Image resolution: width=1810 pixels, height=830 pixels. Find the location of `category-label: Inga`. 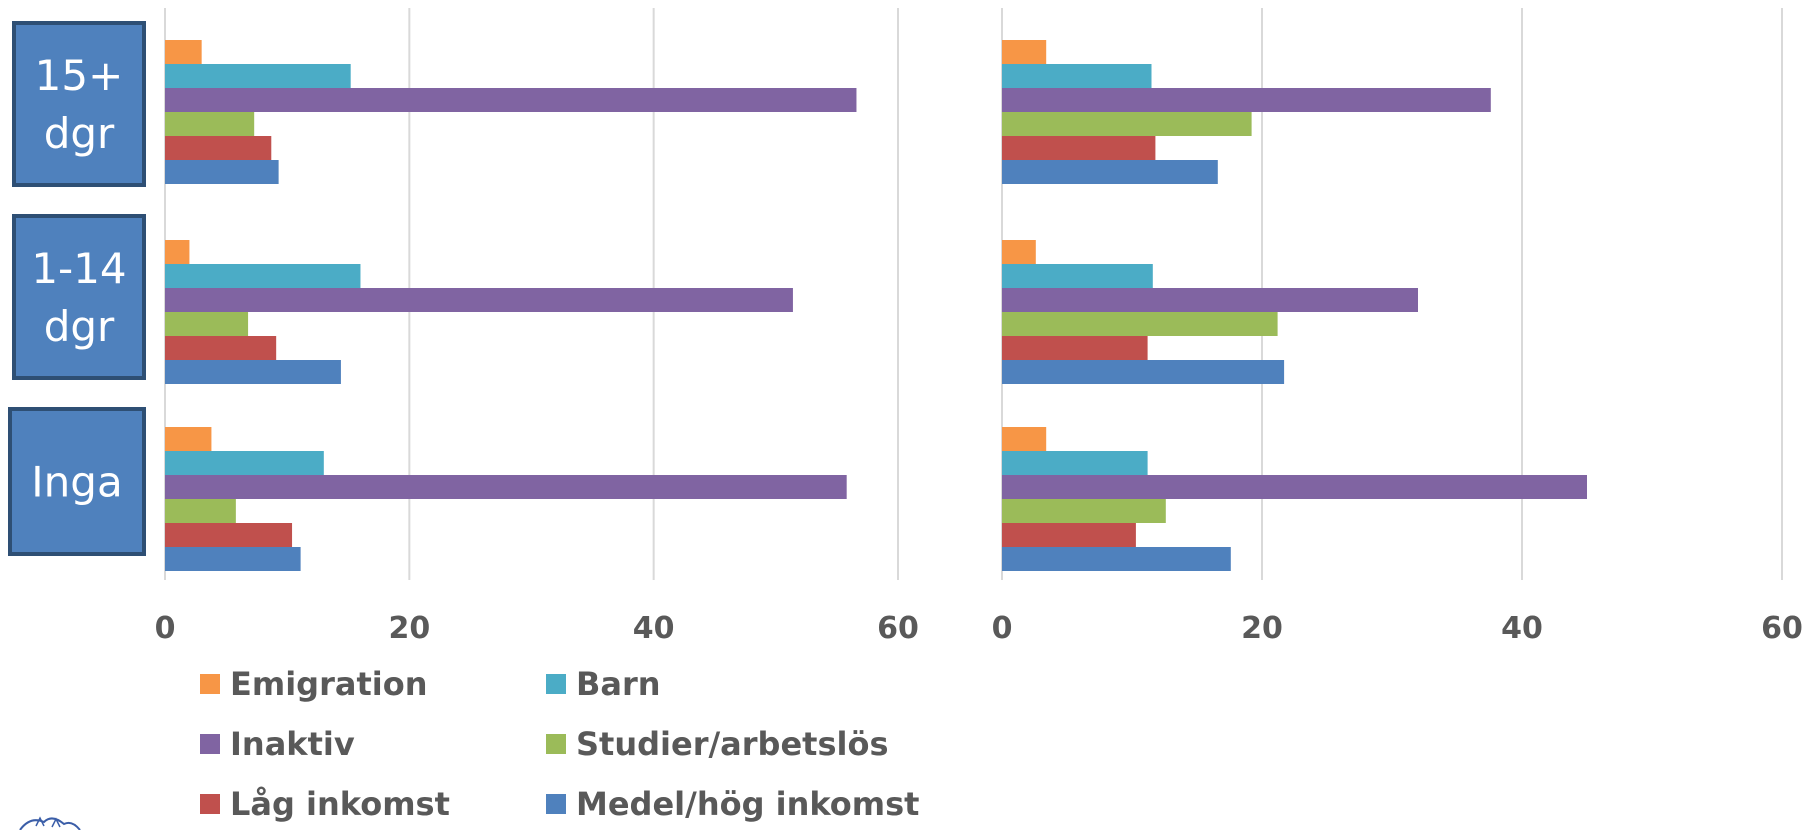

category-label: Inga is located at coordinates (76, 482).